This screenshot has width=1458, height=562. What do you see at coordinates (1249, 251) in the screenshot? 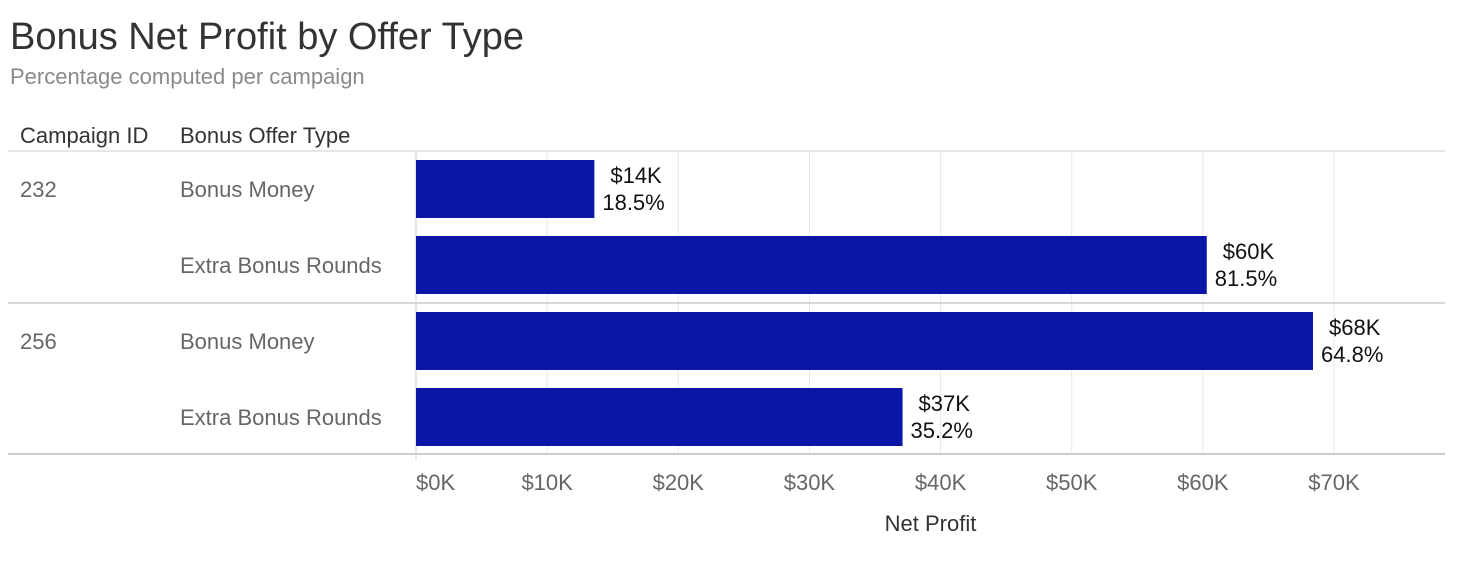
I see `bar-value-label: $60K` at bounding box center [1249, 251].